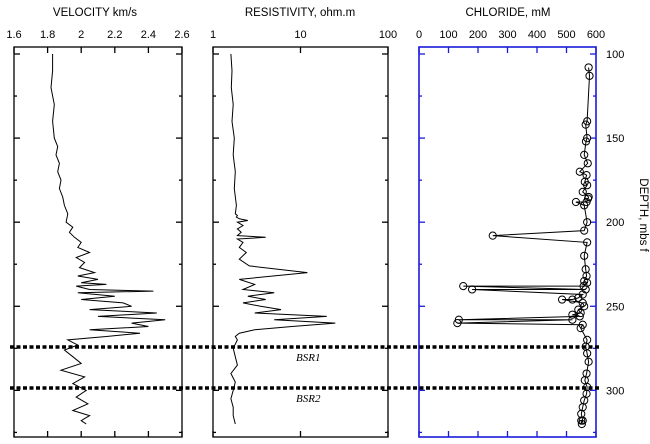  Describe the element at coordinates (615, 223) in the screenshot. I see `y-tick-label: 200` at that location.